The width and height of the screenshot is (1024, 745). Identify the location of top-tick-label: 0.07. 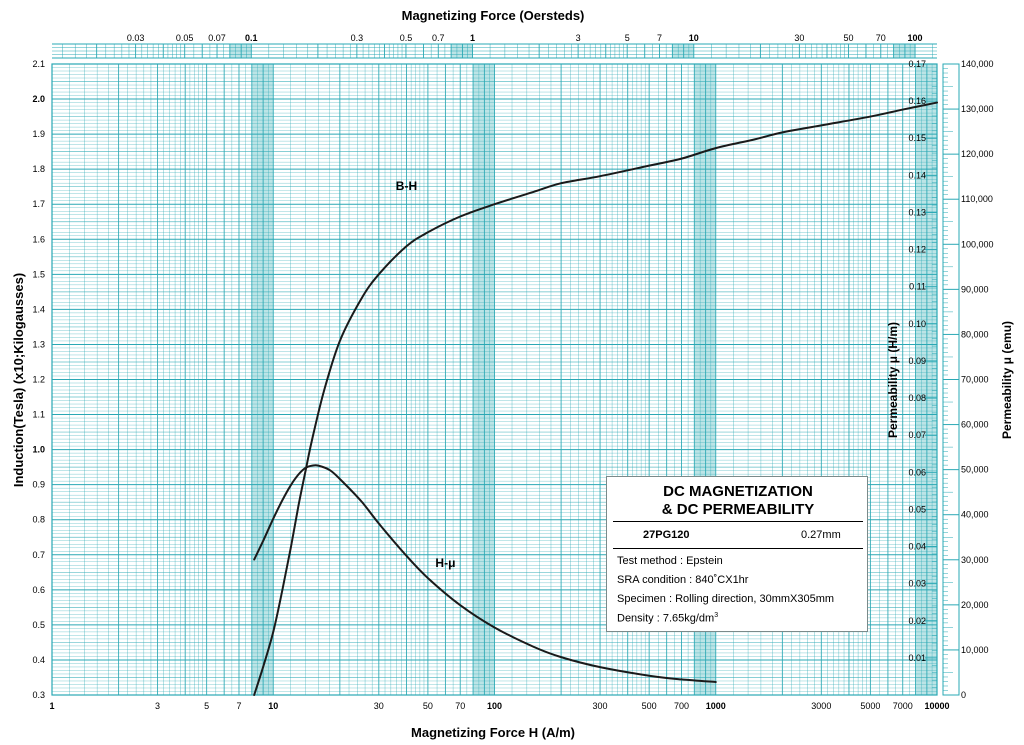
(217, 38).